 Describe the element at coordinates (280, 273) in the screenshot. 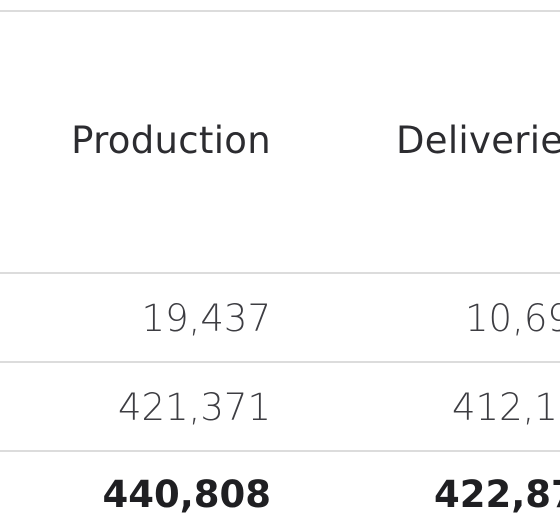

I see `header-divider` at that location.